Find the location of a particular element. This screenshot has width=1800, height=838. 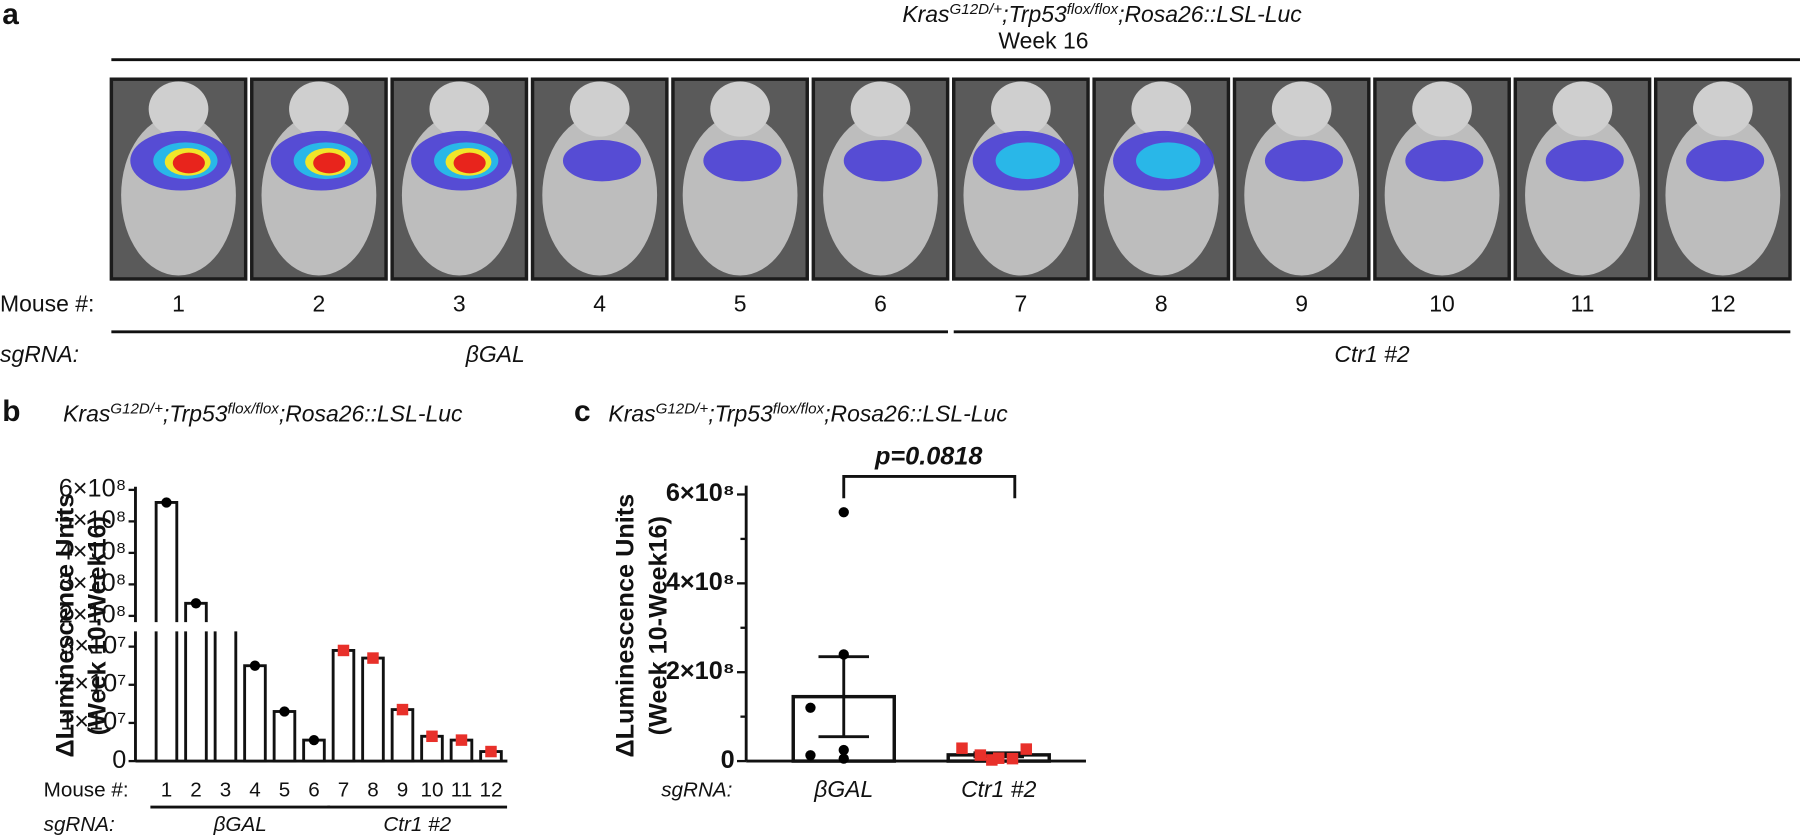

x-axis-title: Mouse #: is located at coordinates (86, 789).